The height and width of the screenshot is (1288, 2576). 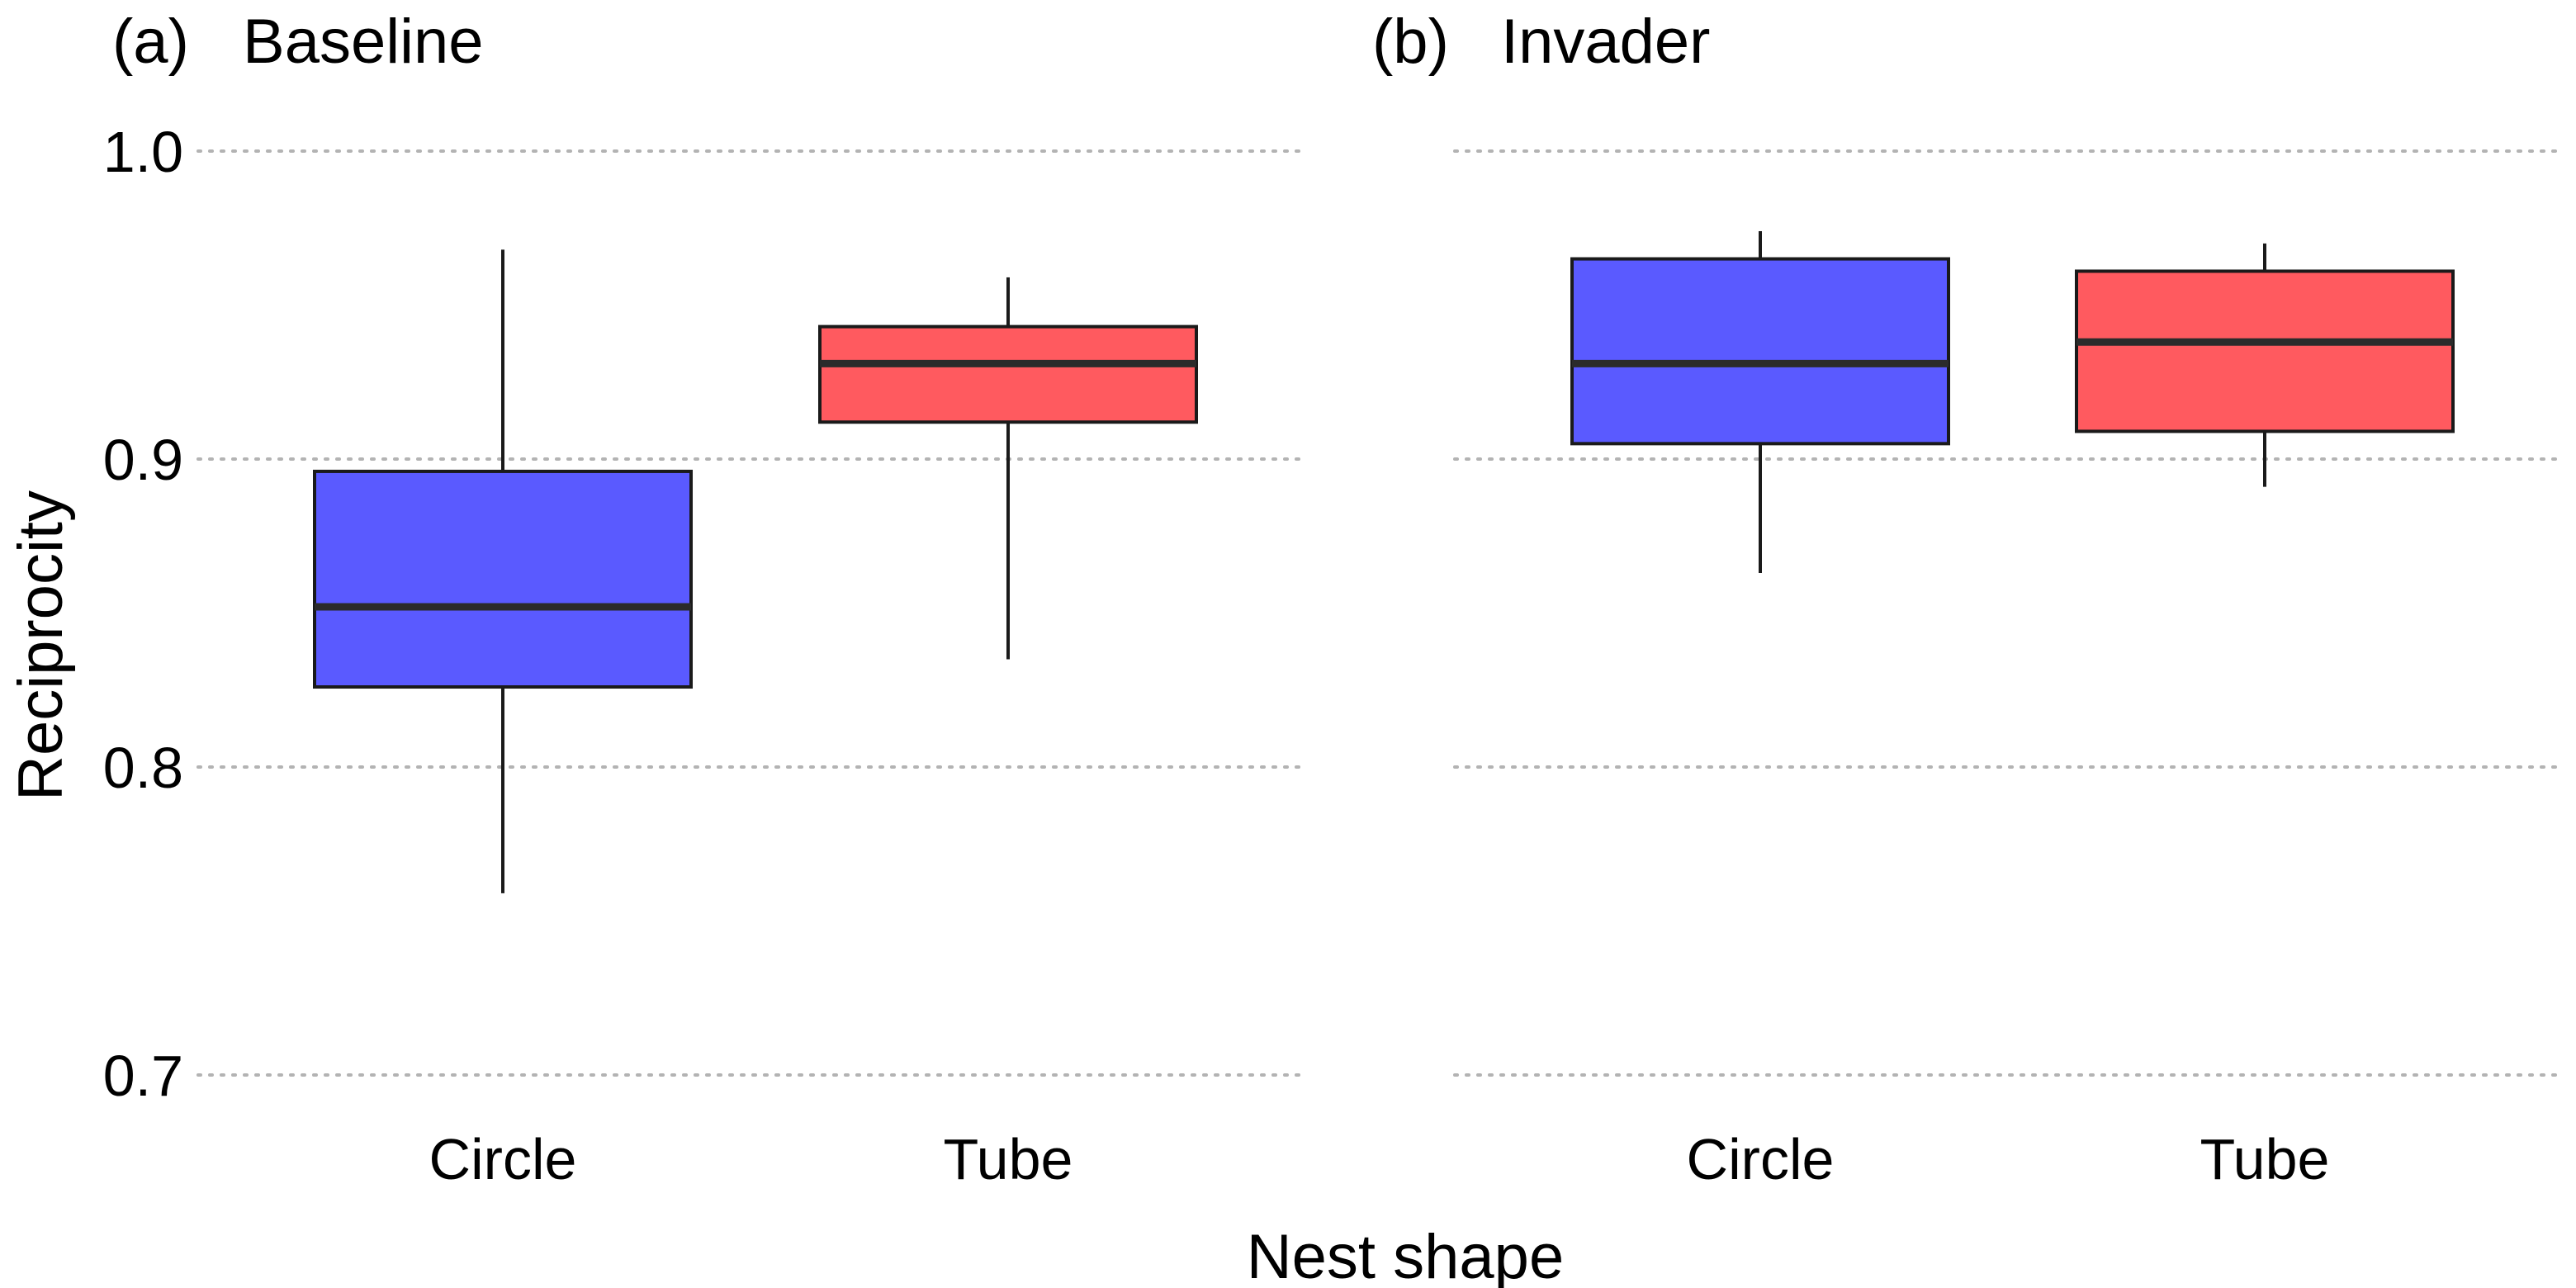 What do you see at coordinates (1405, 1255) in the screenshot?
I see `x-axis-label: Nest shape` at bounding box center [1405, 1255].